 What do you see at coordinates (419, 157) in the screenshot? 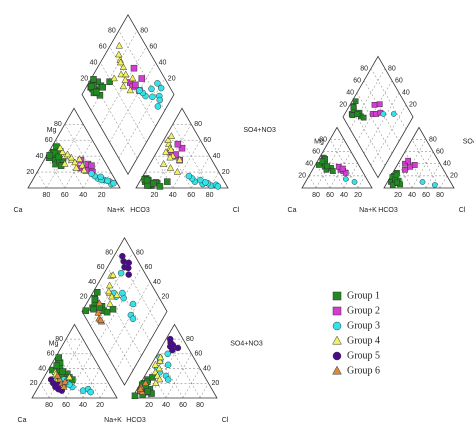
I see `anion-triangle` at bounding box center [419, 157].